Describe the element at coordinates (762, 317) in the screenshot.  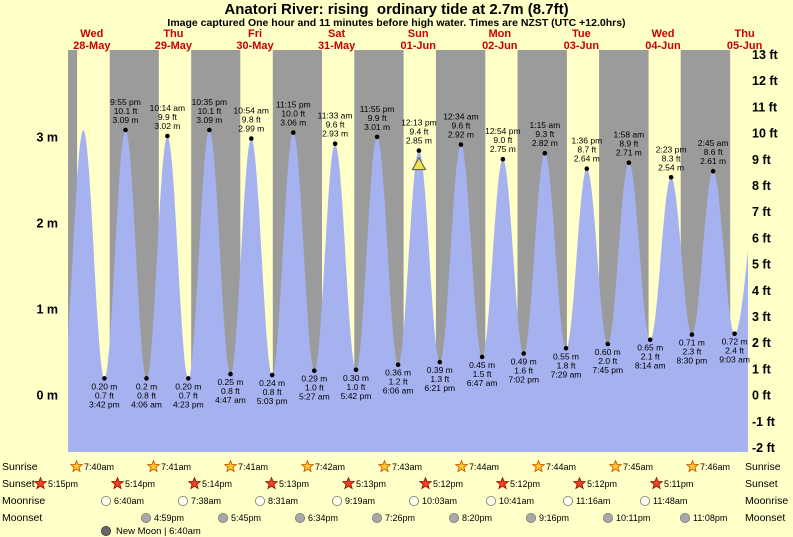
I see `feet-axis-tick: 3 ft` at that location.